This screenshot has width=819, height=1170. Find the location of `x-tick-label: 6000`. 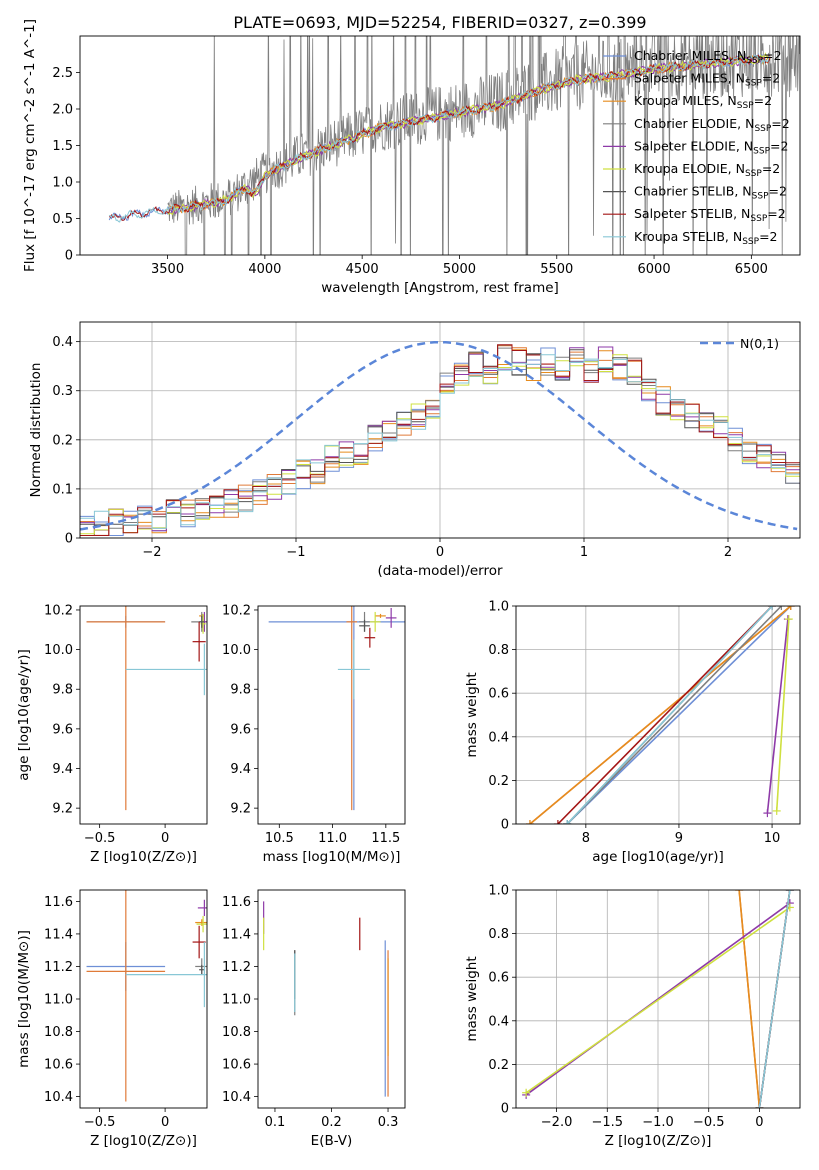

x-tick-label: 6000 is located at coordinates (654, 269).